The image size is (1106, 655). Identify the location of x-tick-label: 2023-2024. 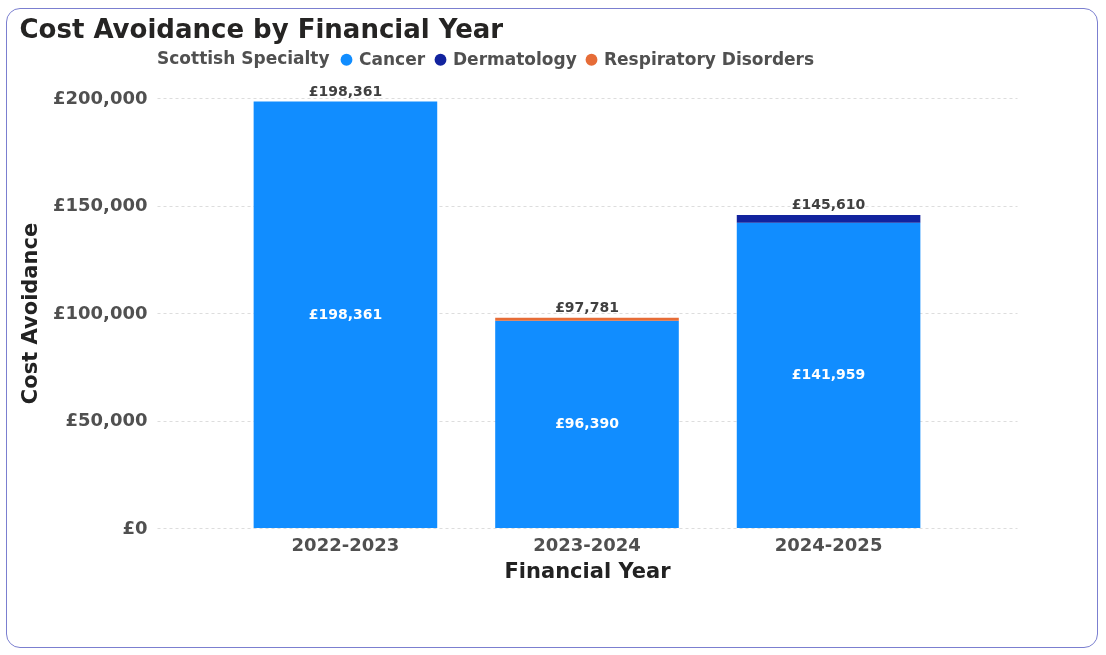
(587, 544).